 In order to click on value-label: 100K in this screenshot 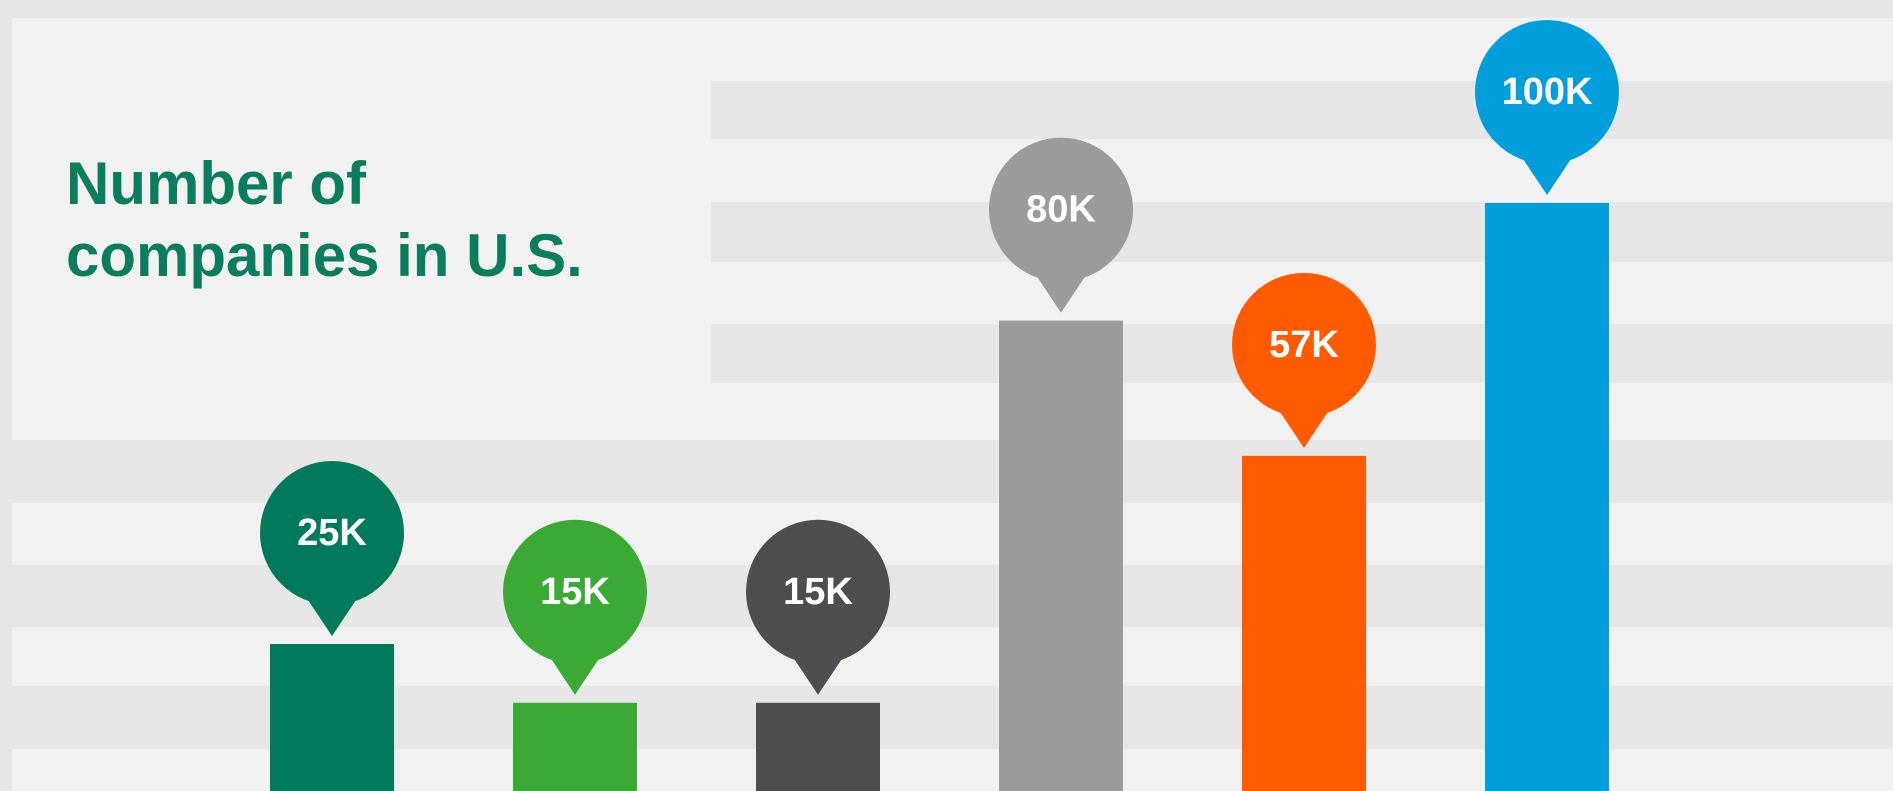, I will do `click(1547, 92)`.